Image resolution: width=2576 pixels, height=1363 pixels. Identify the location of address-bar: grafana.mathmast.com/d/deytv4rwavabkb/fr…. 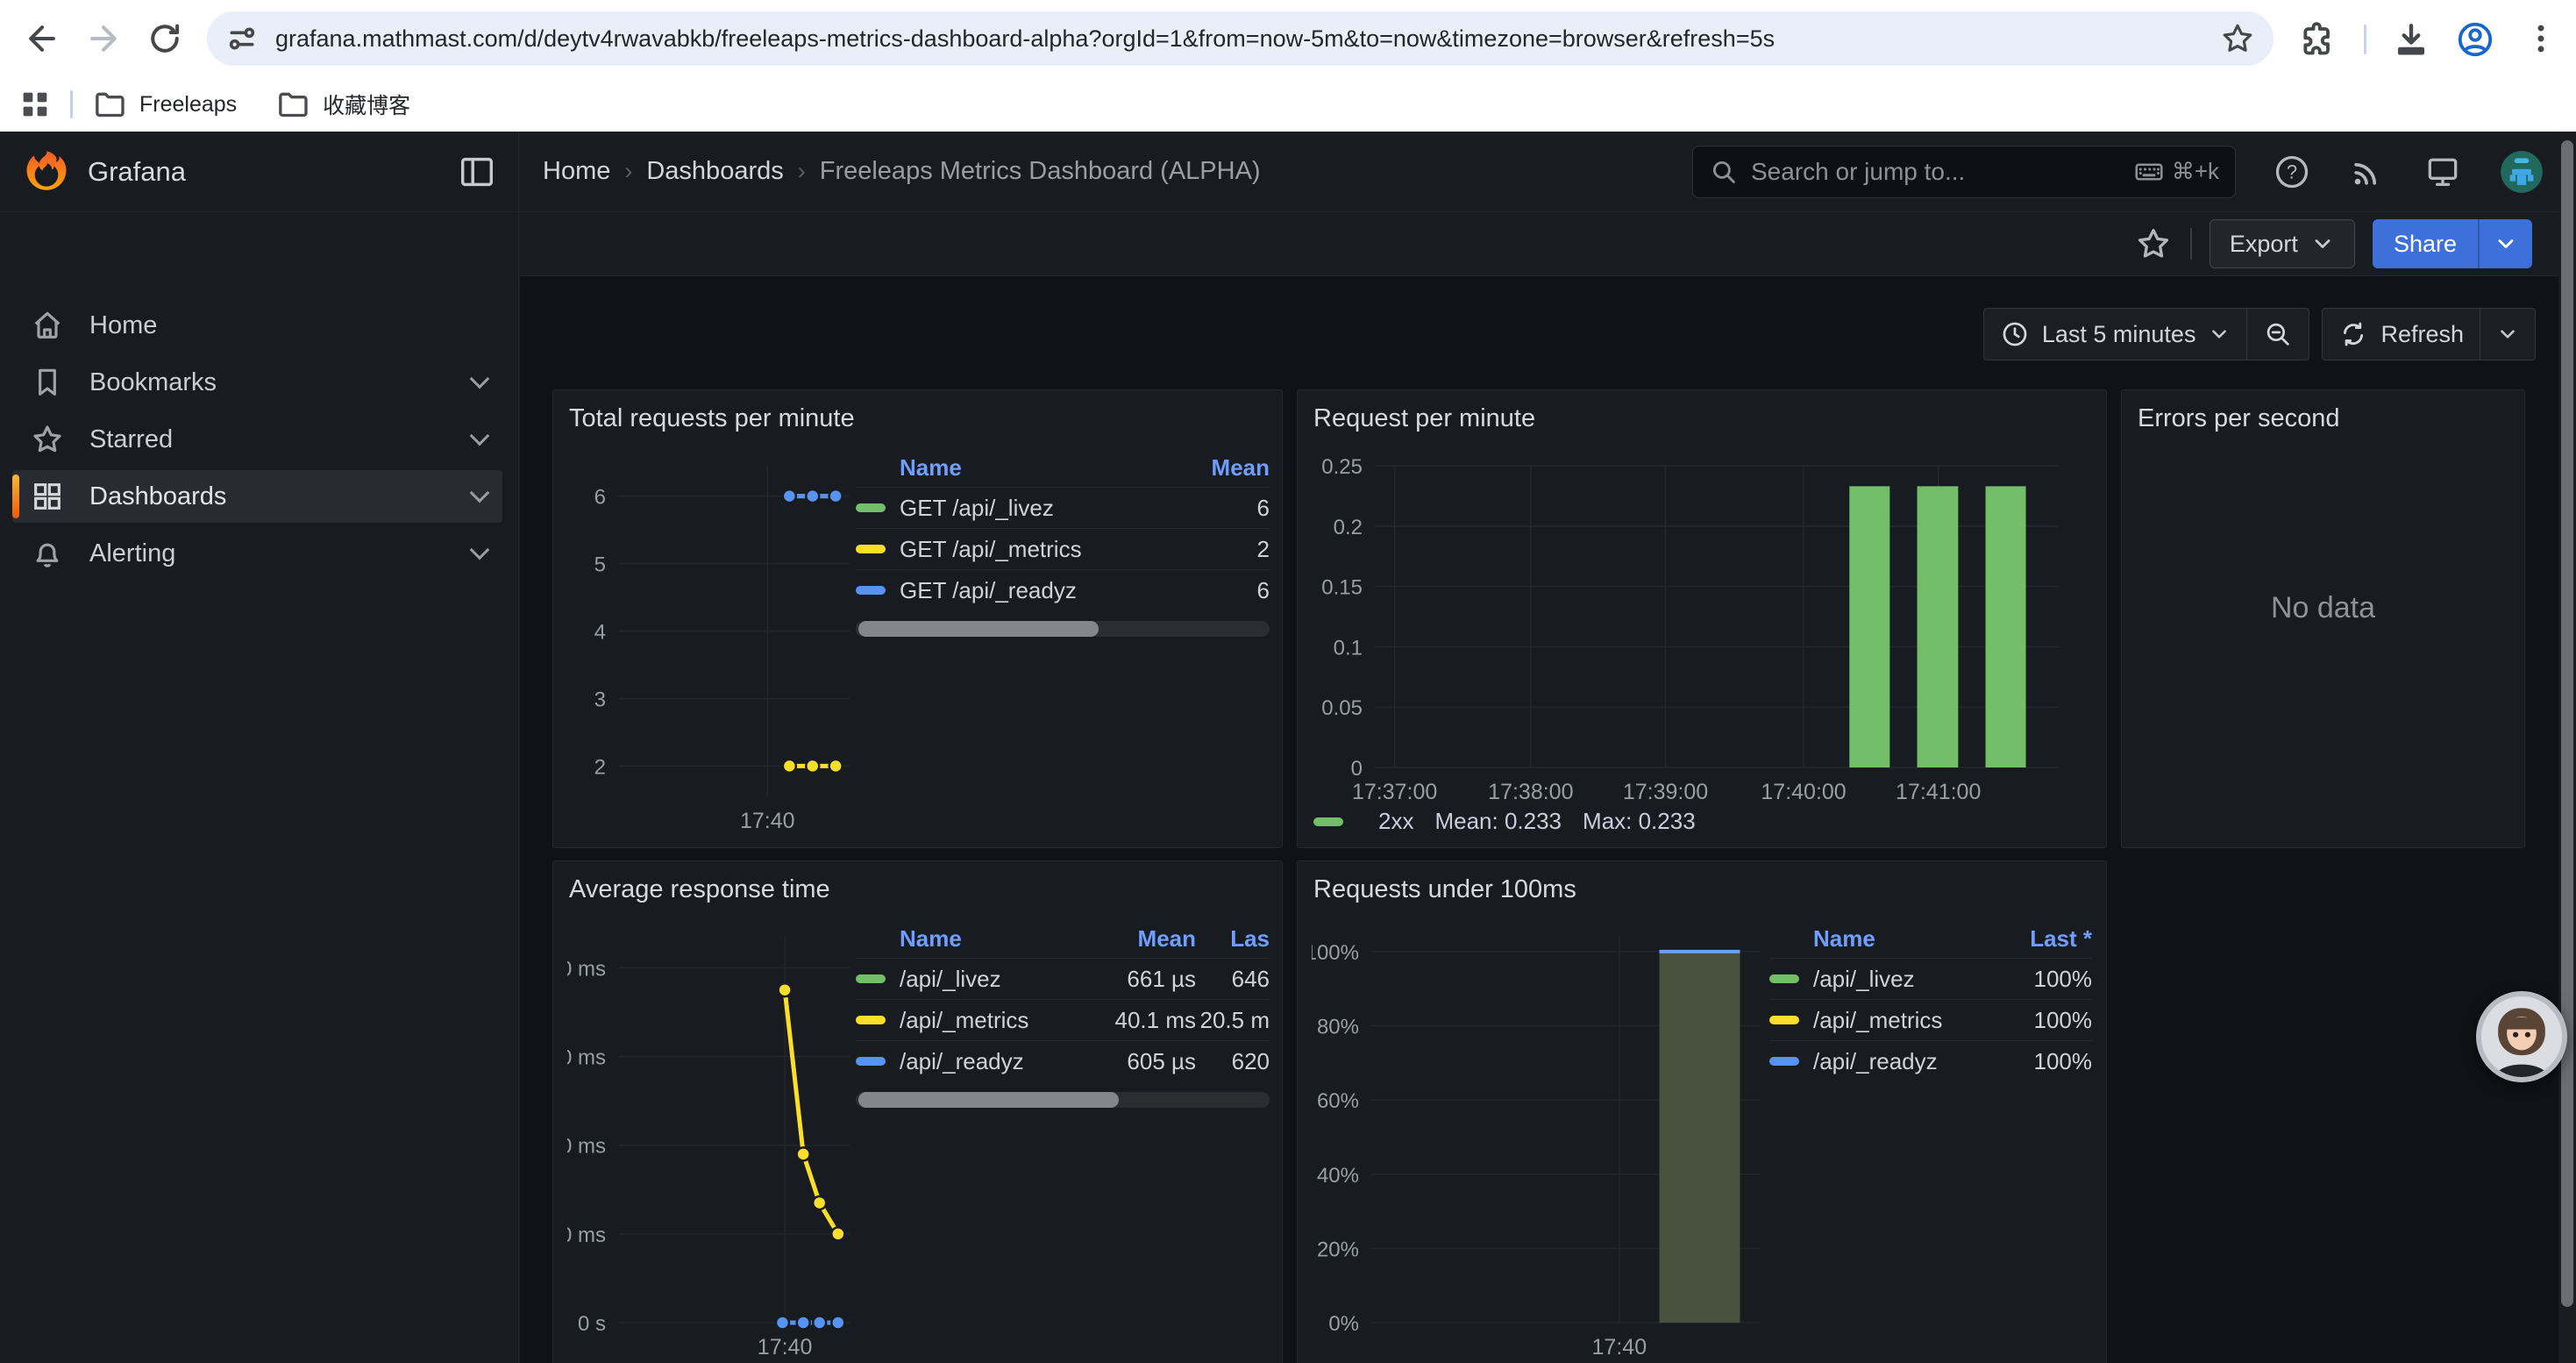
(1240, 38).